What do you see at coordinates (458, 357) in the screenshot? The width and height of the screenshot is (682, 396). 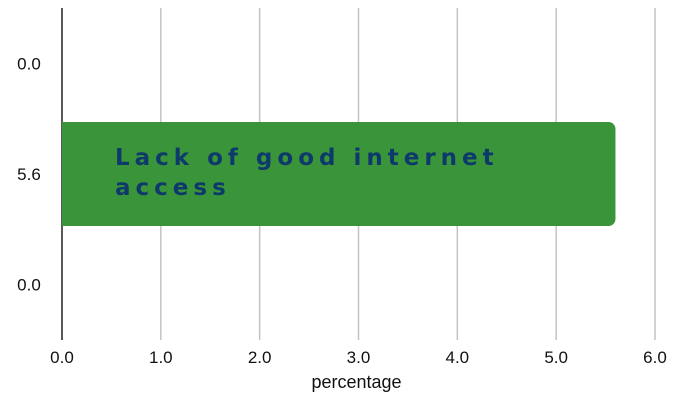 I see `x-tick-label: 4.0` at bounding box center [458, 357].